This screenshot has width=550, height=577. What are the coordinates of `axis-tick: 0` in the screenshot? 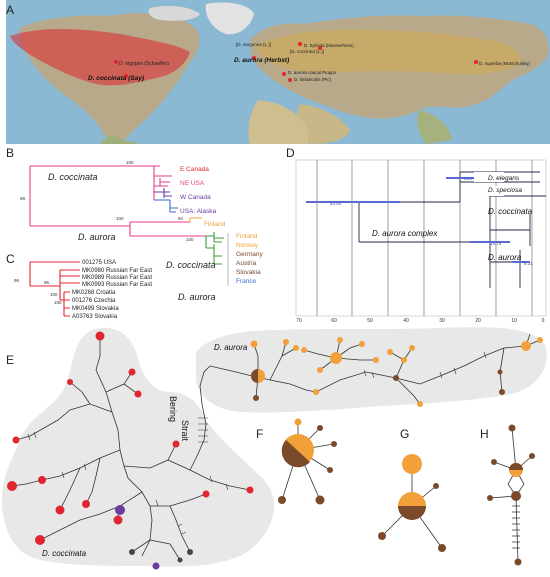 It's located at (543, 321).